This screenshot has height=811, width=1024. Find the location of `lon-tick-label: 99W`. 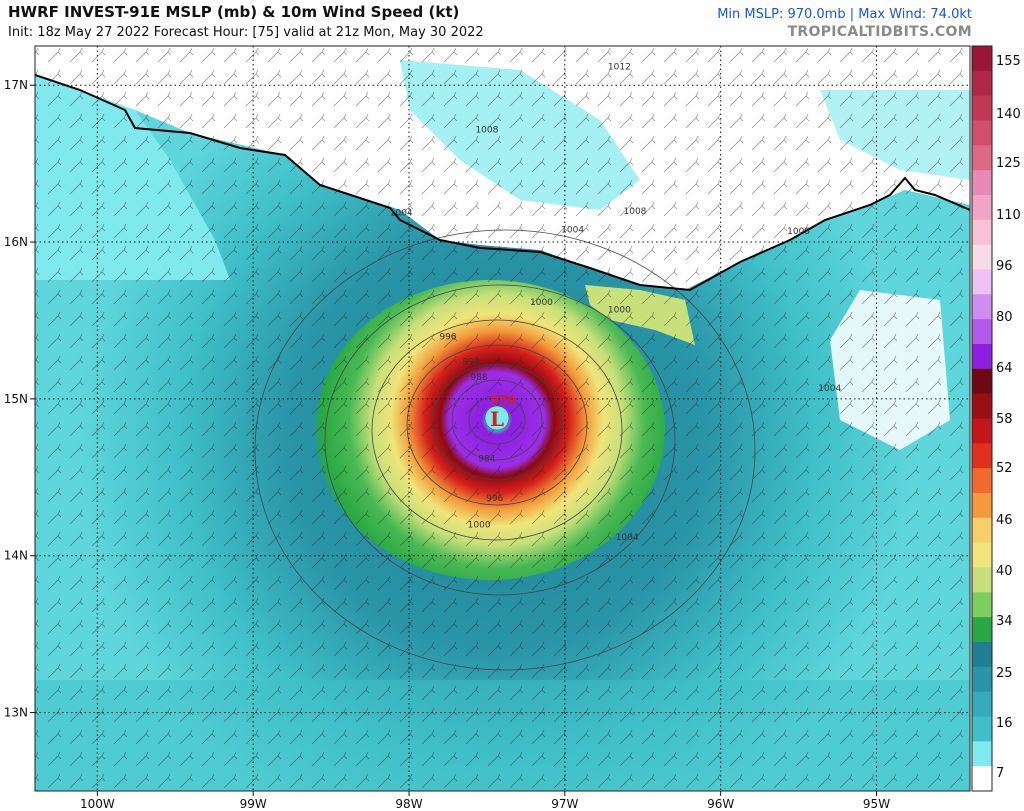

lon-tick-label: 99W is located at coordinates (253, 804).